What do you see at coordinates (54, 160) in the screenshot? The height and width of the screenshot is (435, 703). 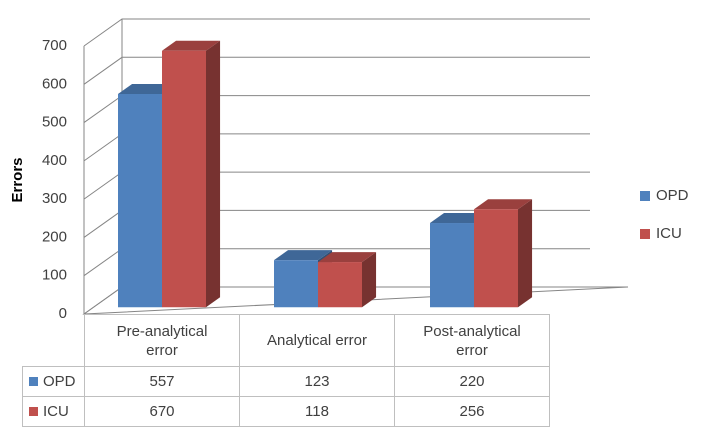 I see `y-tick-label: 400` at bounding box center [54, 160].